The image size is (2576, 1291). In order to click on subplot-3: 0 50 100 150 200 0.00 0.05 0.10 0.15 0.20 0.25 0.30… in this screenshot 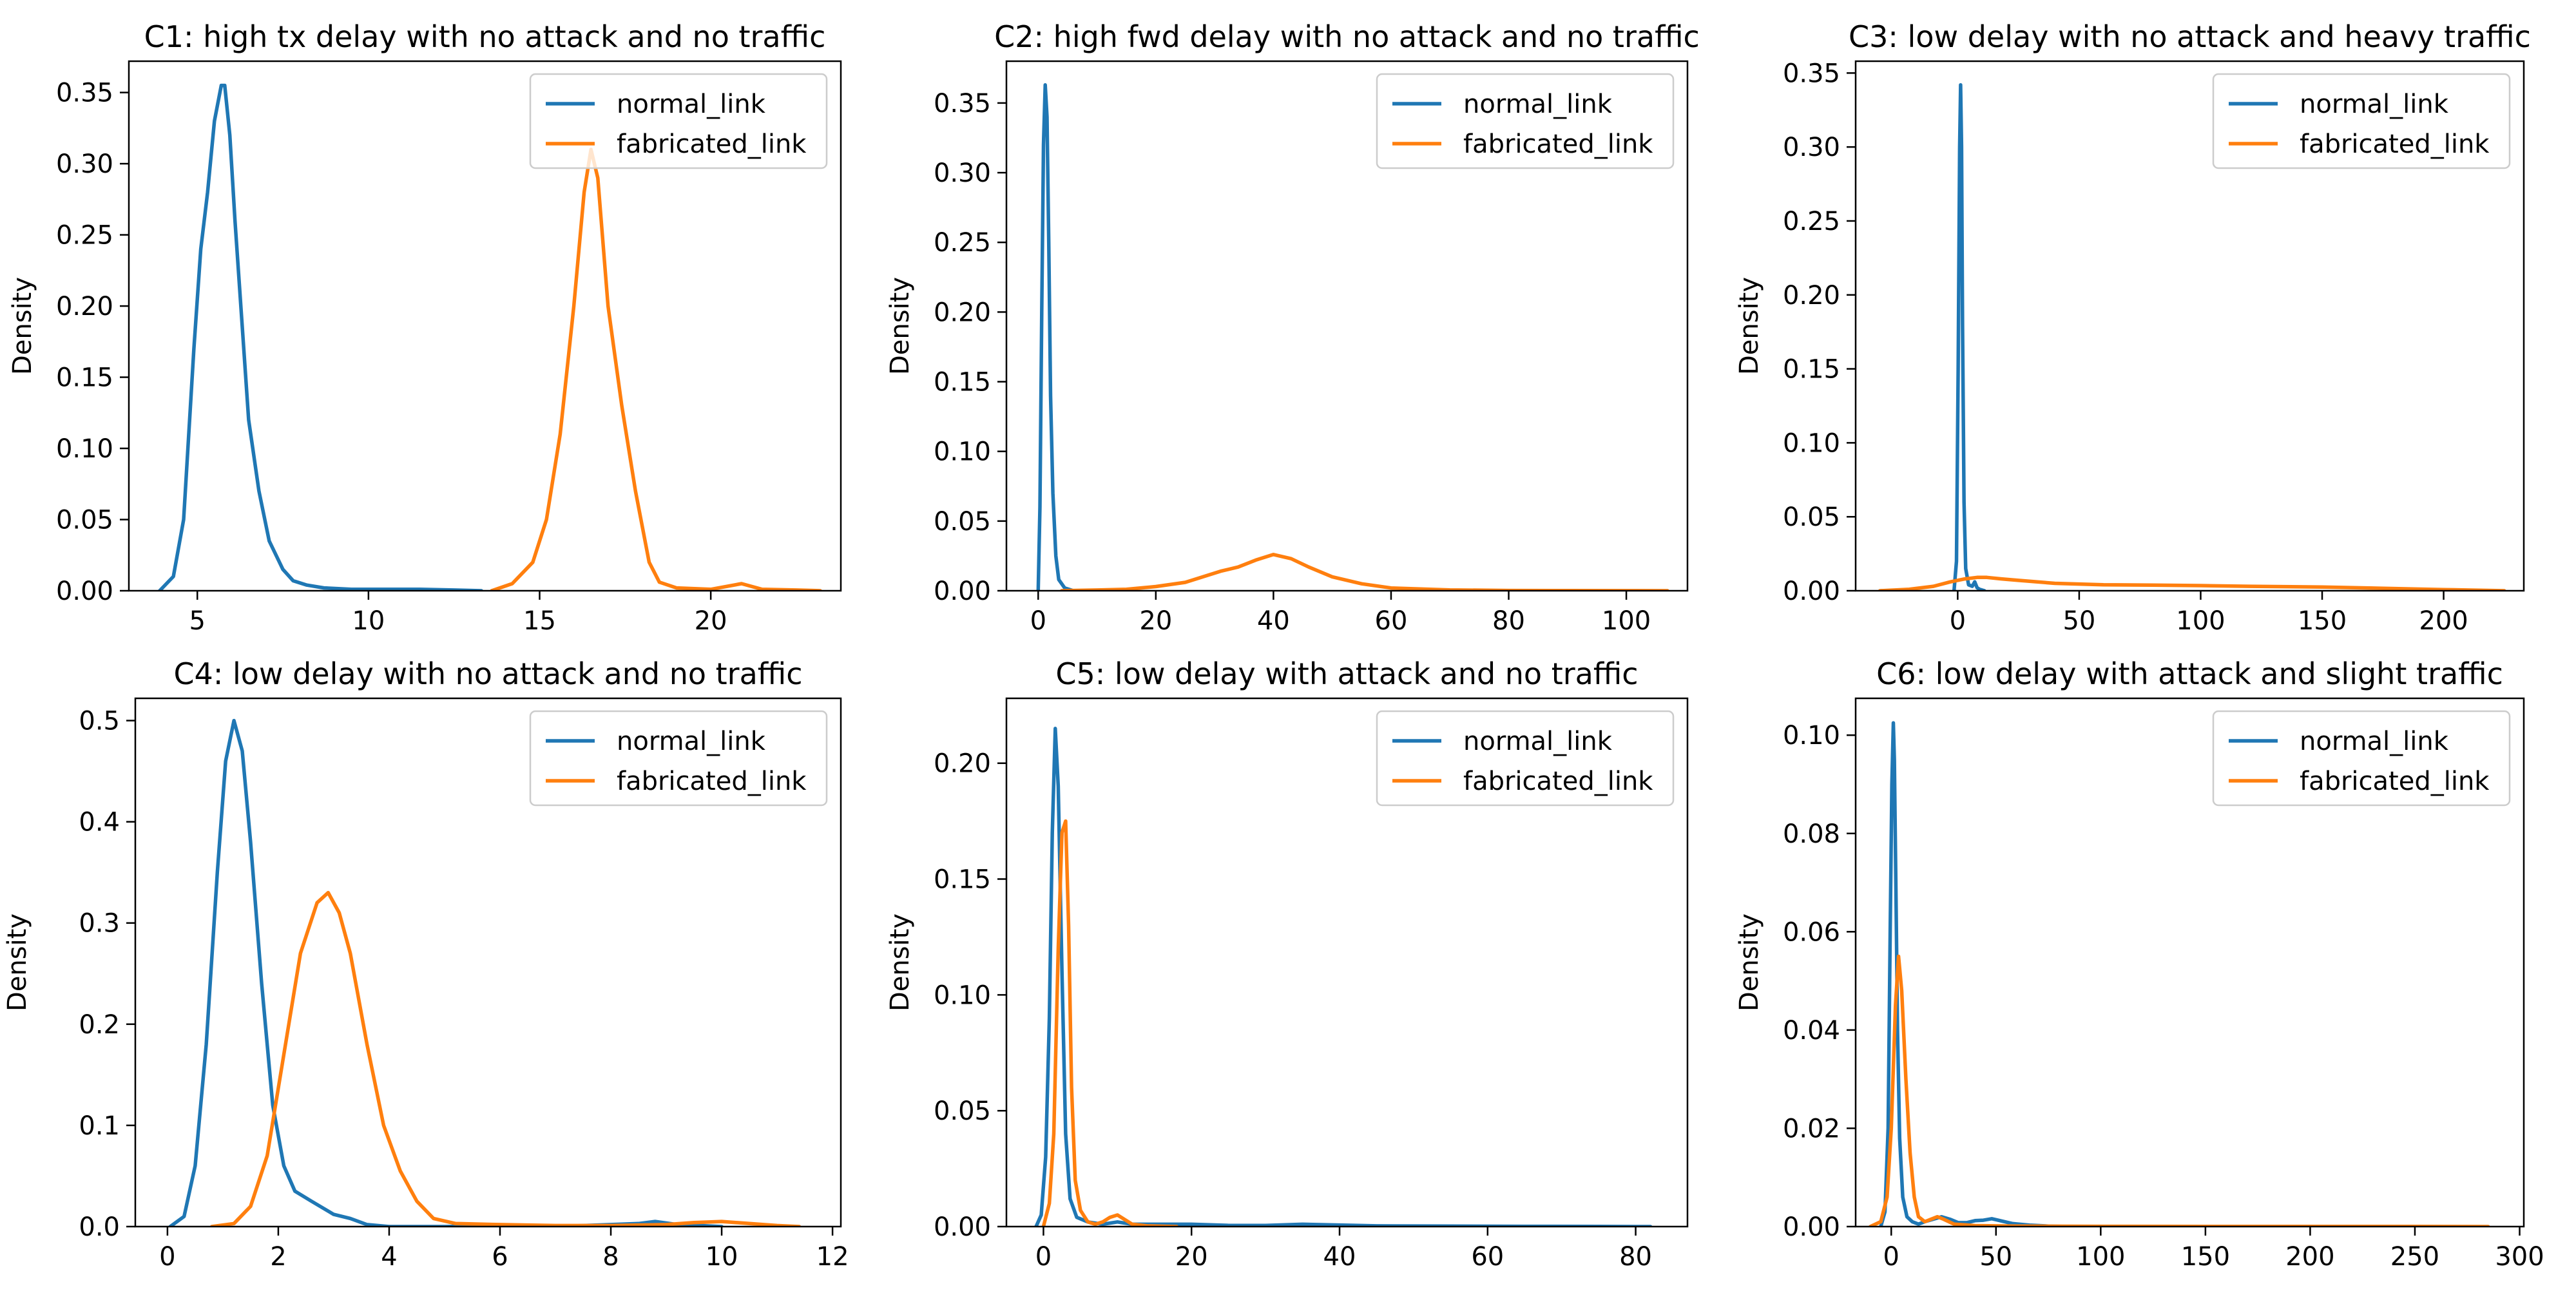, I will do `click(2133, 327)`.